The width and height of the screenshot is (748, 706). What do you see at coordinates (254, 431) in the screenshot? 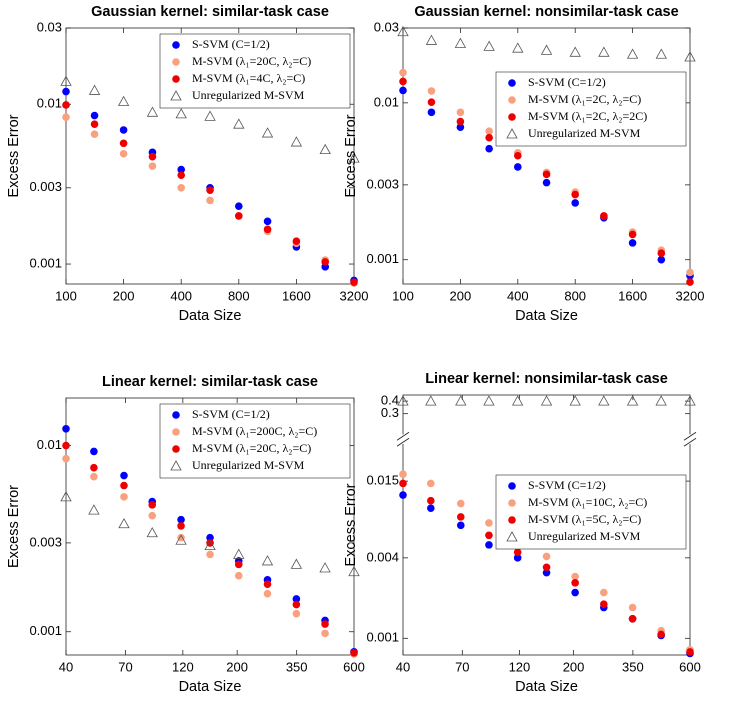
I see `legend-label: M-SVM (λ₁=200C, λ₂=C)` at bounding box center [254, 431].